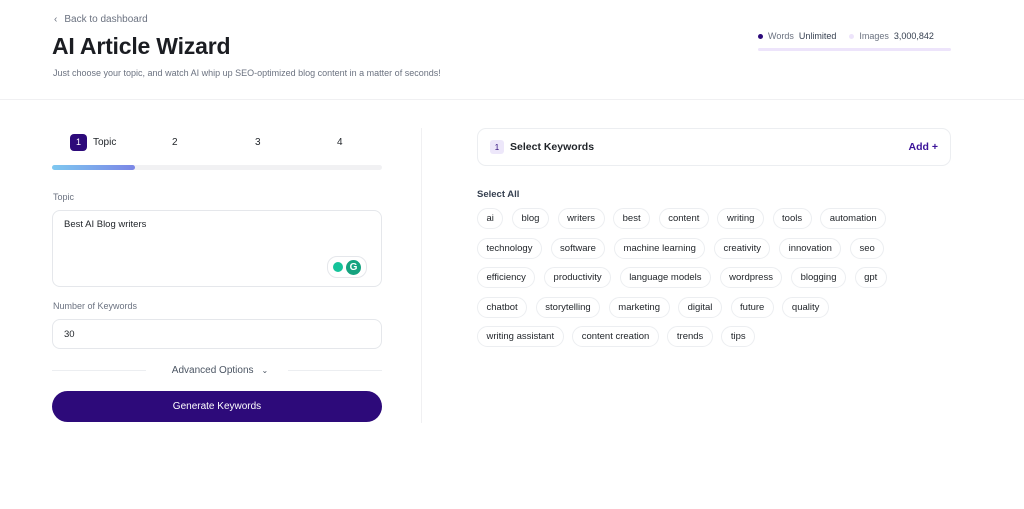  I want to click on usage-bar, so click(854, 49).